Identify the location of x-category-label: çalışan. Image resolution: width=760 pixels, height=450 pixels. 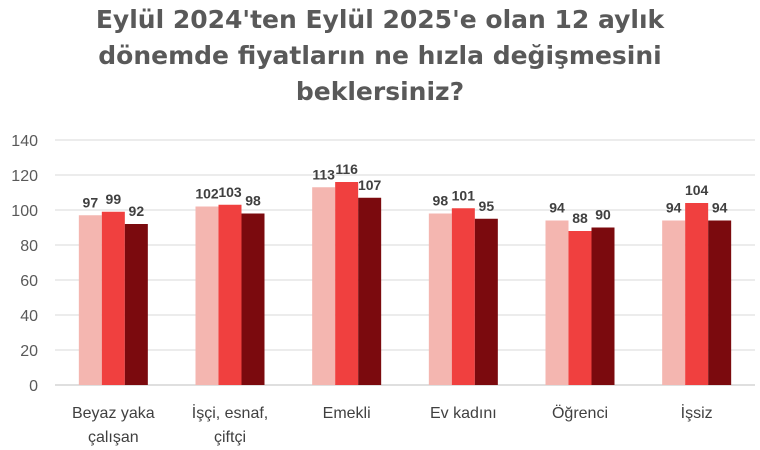
(113, 437).